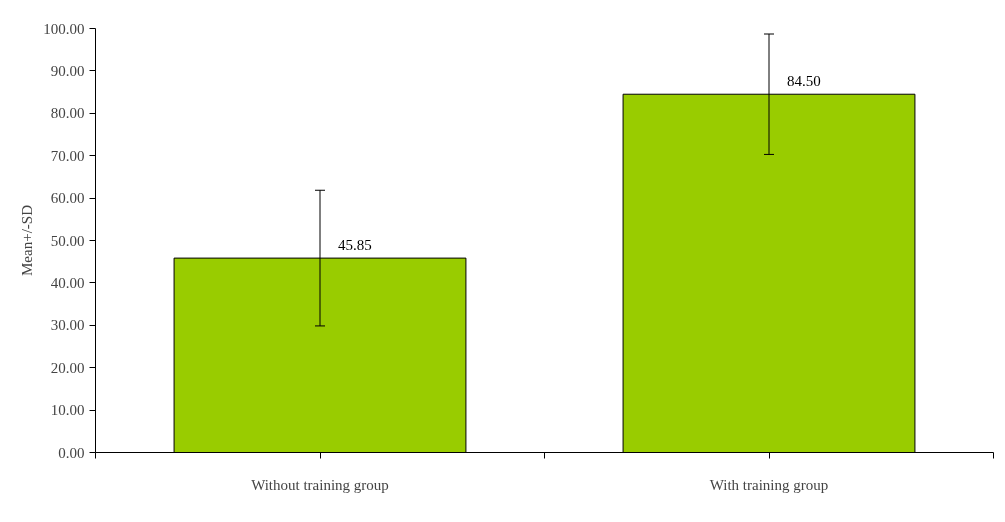 Image resolution: width=1005 pixels, height=522 pixels. Describe the element at coordinates (354, 245) in the screenshot. I see `data-label: 45.85` at that location.